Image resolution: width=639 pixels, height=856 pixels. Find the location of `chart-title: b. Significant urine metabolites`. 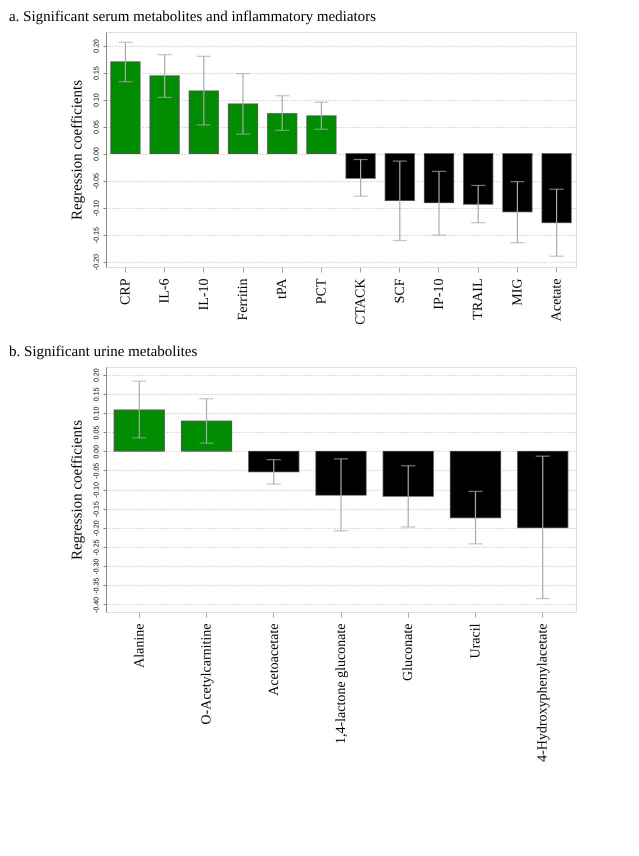

chart-title: b. Significant urine metabolites is located at coordinates (103, 352).